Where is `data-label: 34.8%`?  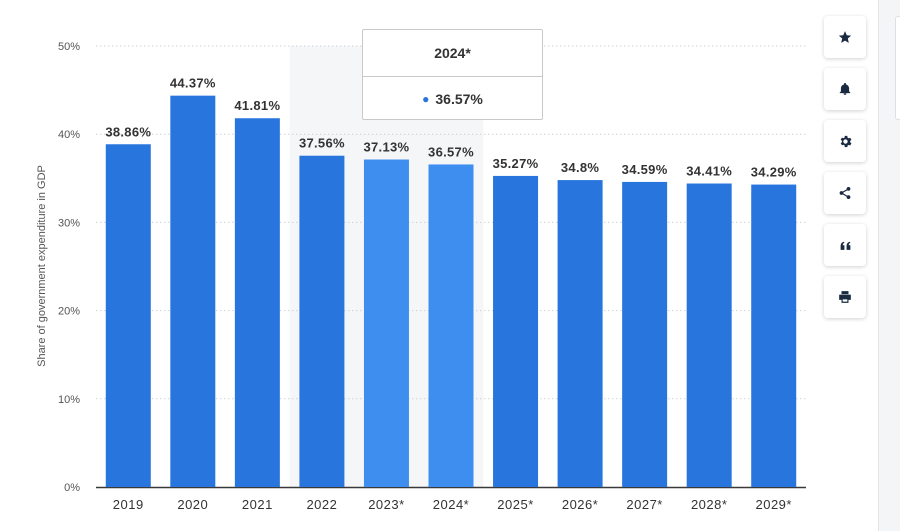
data-label: 34.8% is located at coordinates (580, 167).